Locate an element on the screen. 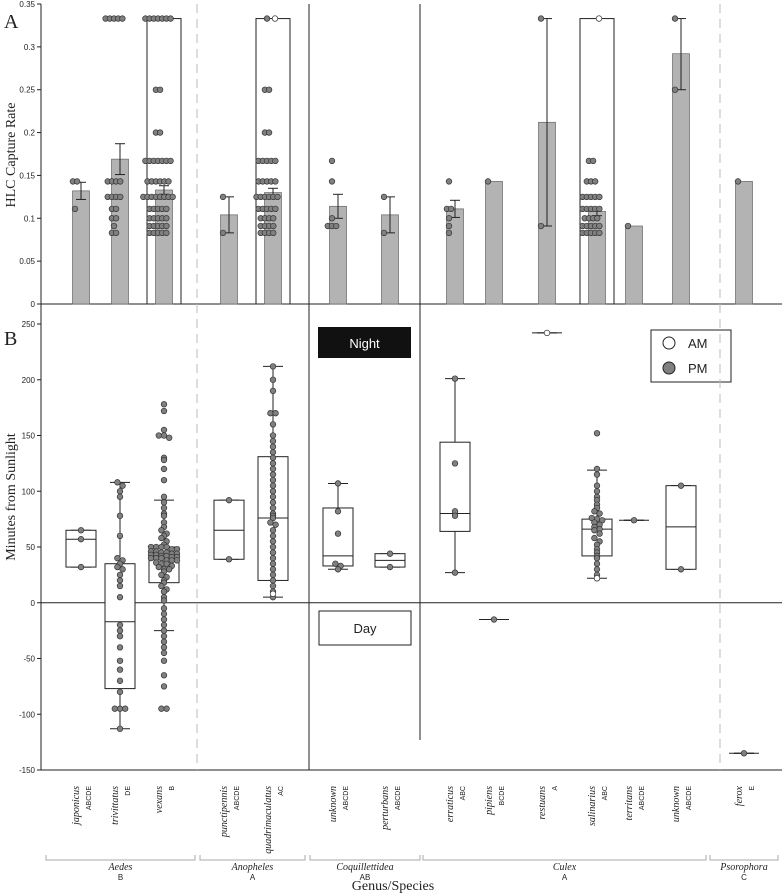 This screenshot has height=895, width=783. am-point is located at coordinates (273, 593).